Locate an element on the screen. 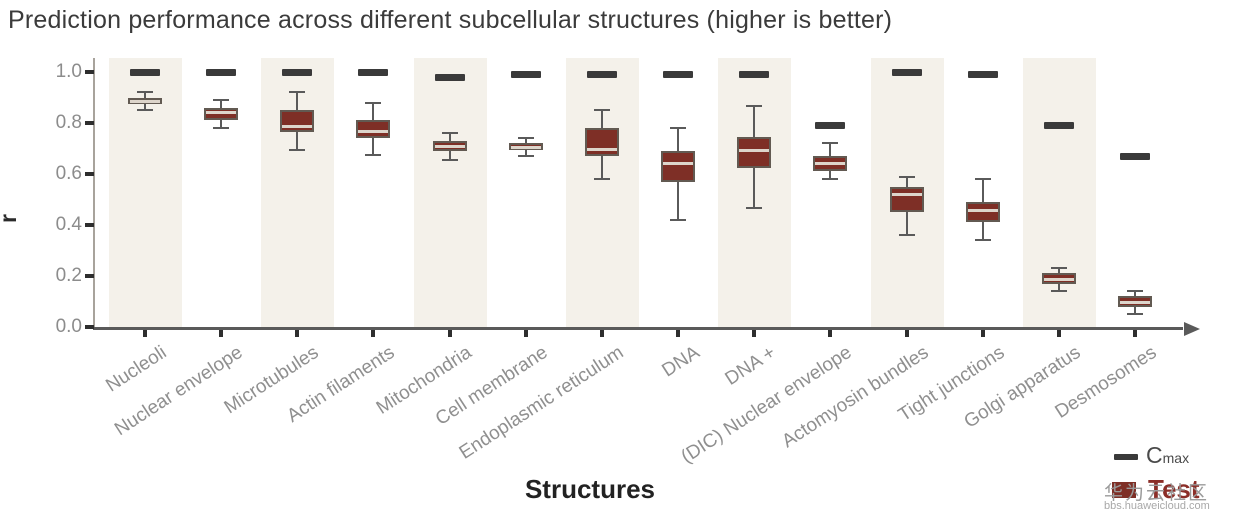 This screenshot has height=522, width=1234. cmax-dash-swatch is located at coordinates (1126, 457).